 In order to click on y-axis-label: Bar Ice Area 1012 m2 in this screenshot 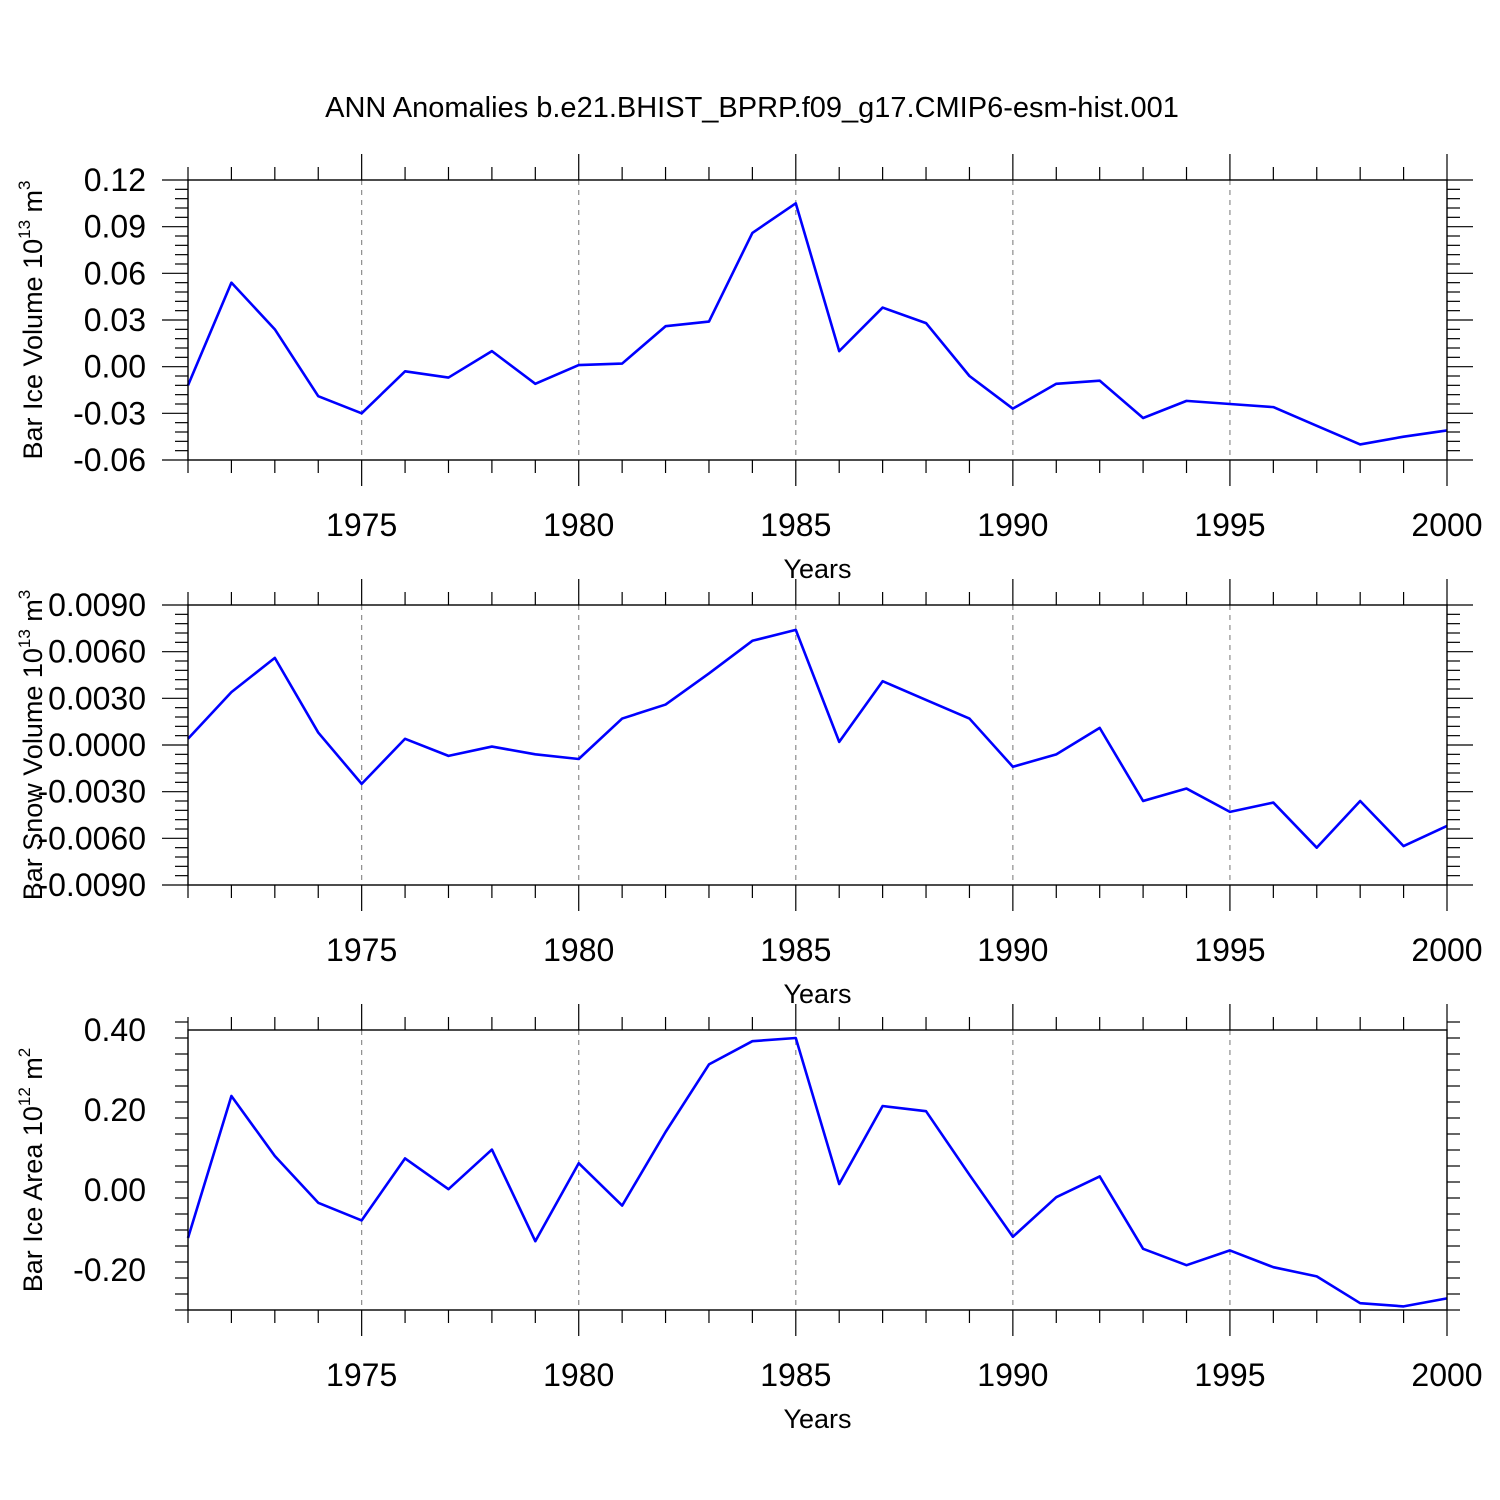, I will do `click(31, 1170)`.